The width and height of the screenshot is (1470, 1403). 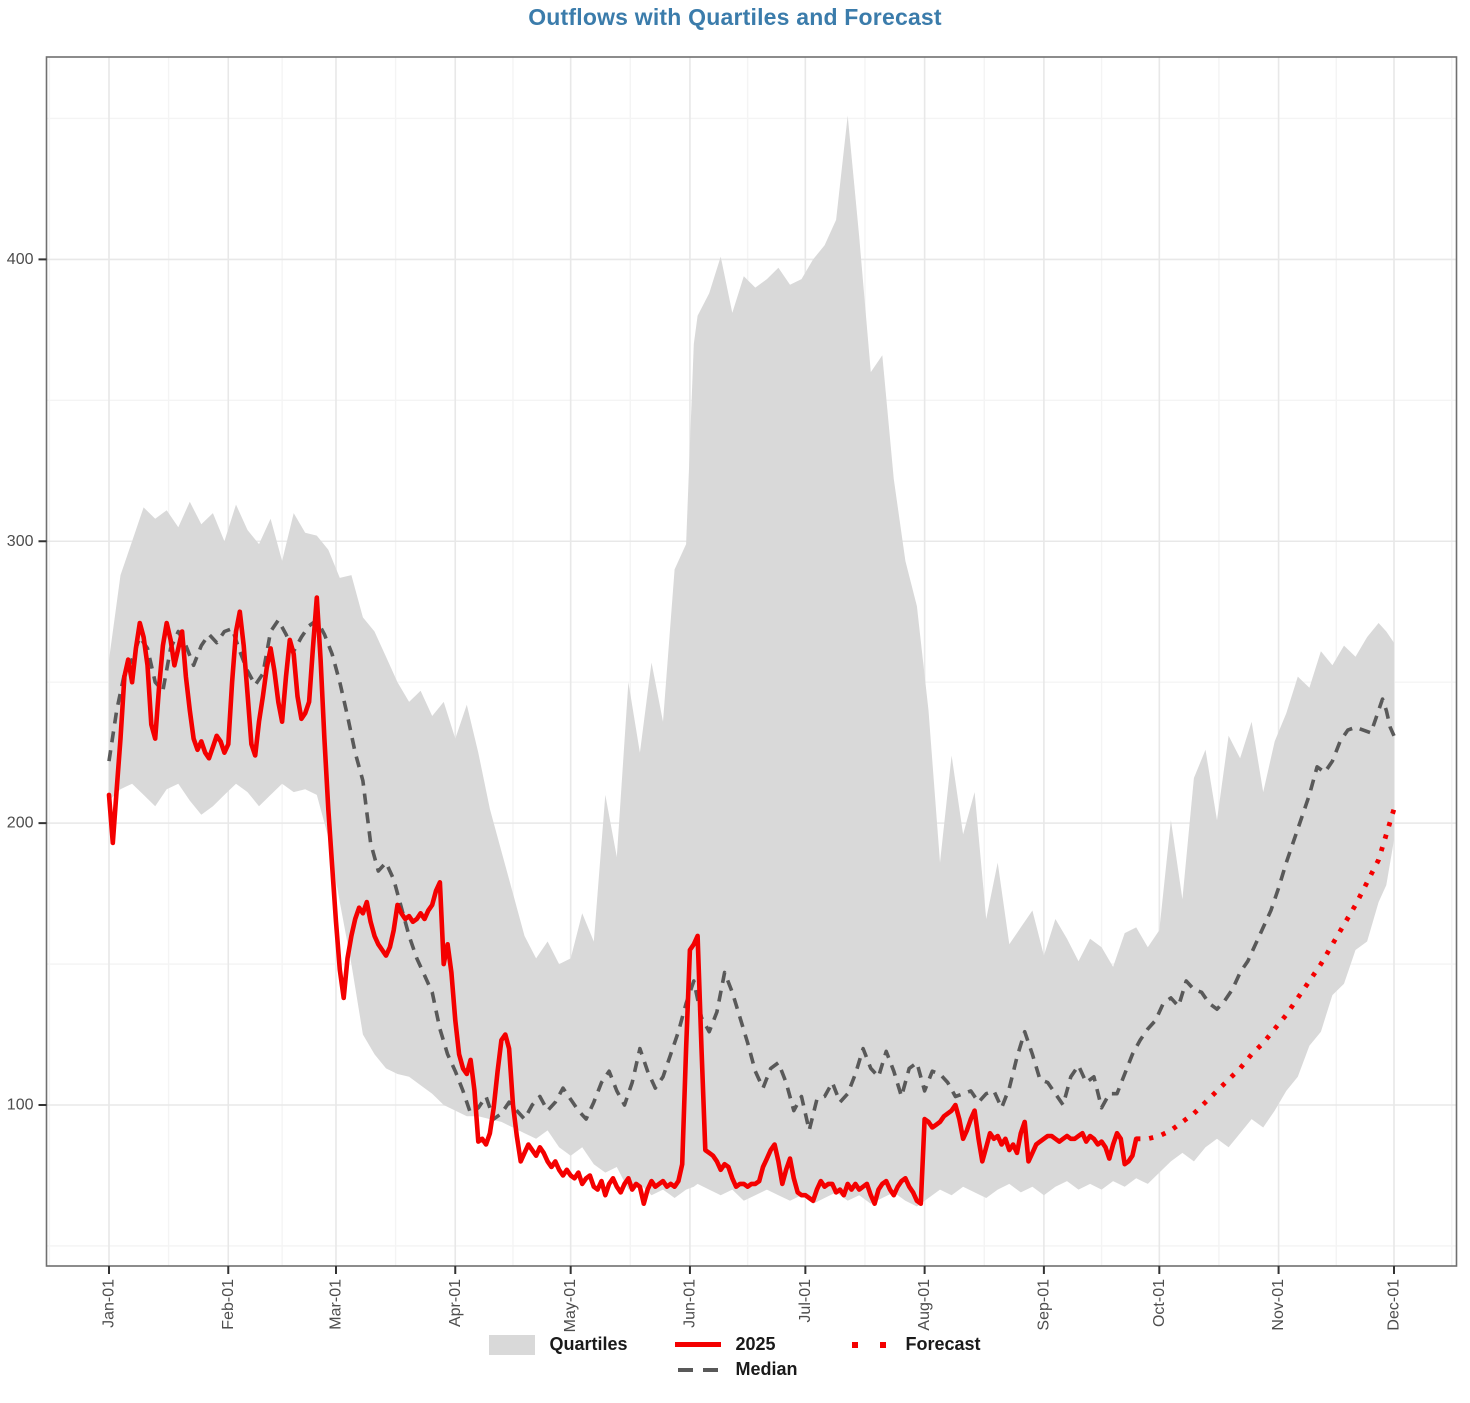 What do you see at coordinates (1266, 975) in the screenshot?
I see `forecast-line` at bounding box center [1266, 975].